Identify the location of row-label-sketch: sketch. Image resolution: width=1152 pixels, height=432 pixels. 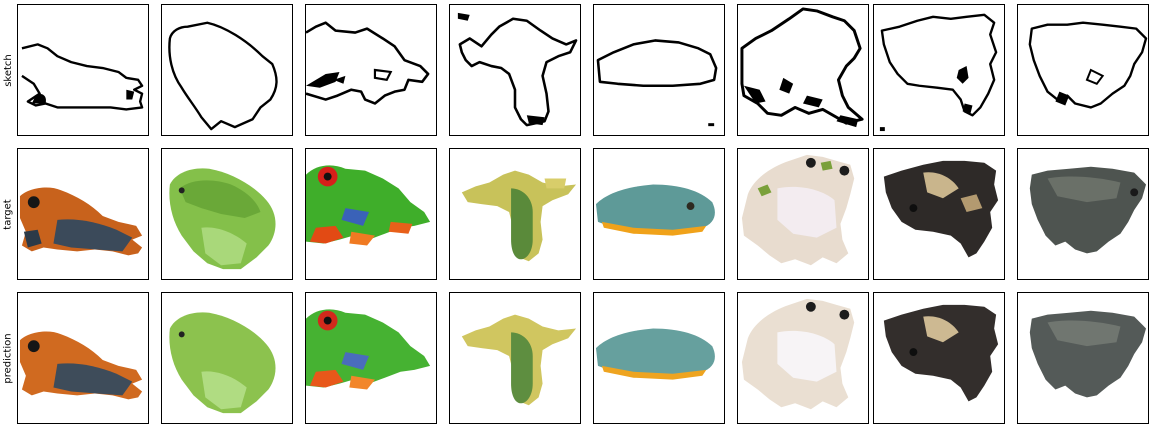
(8, 70).